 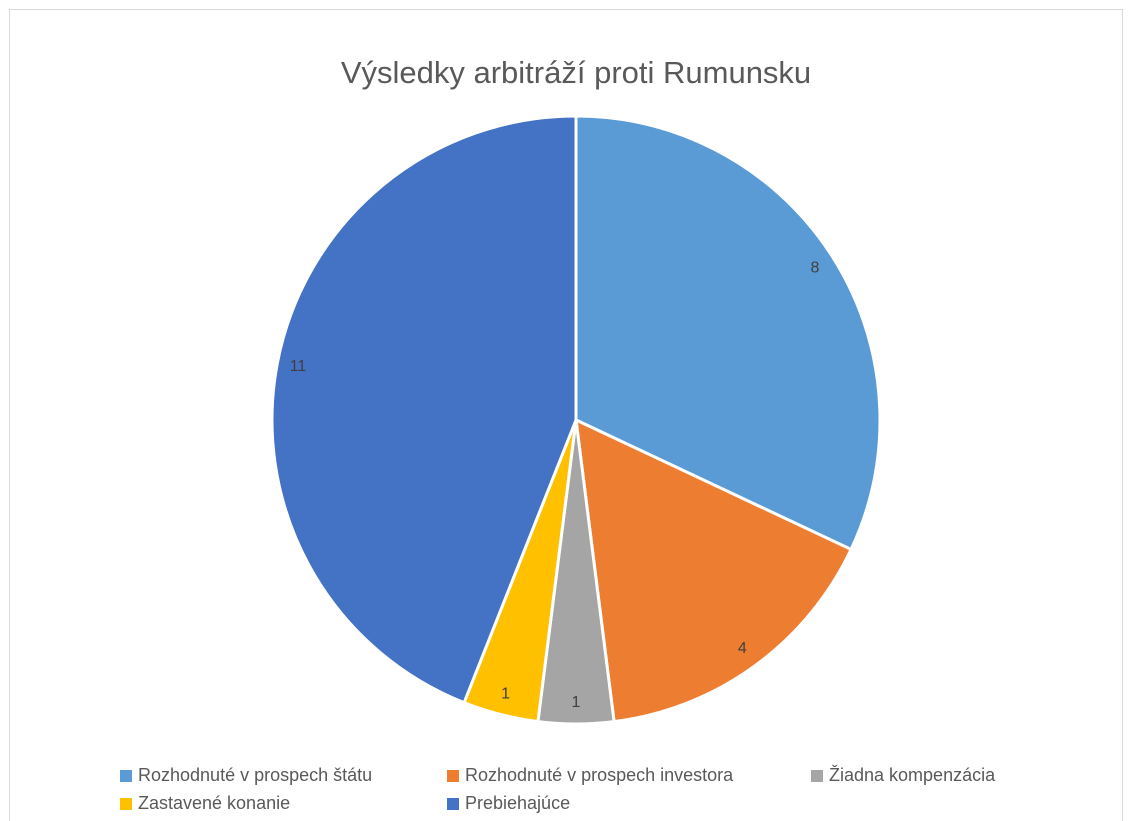 What do you see at coordinates (298, 366) in the screenshot?
I see `data-label: 11` at bounding box center [298, 366].